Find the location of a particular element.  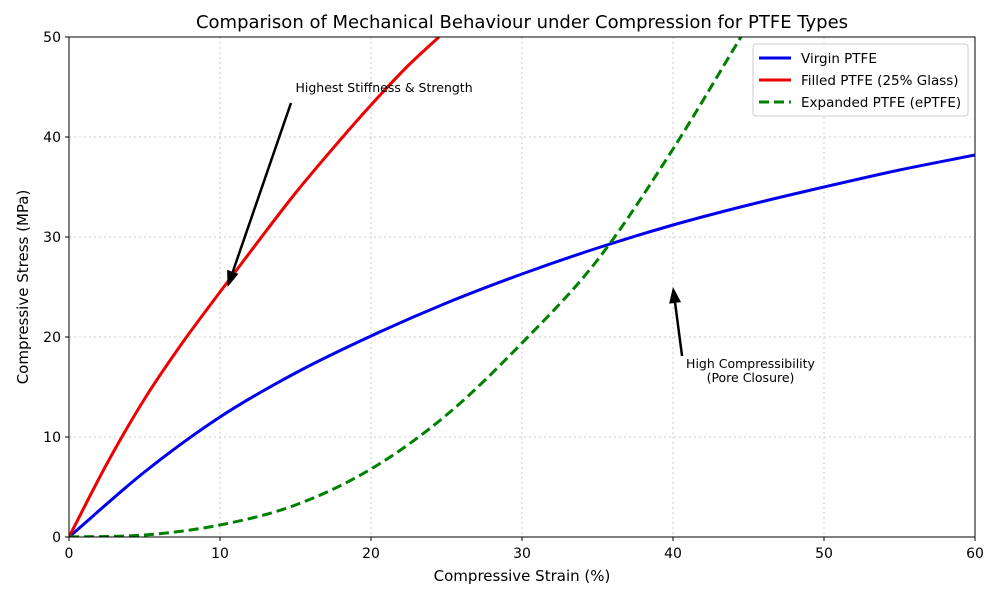

x-tick-label: 0 is located at coordinates (69, 554).